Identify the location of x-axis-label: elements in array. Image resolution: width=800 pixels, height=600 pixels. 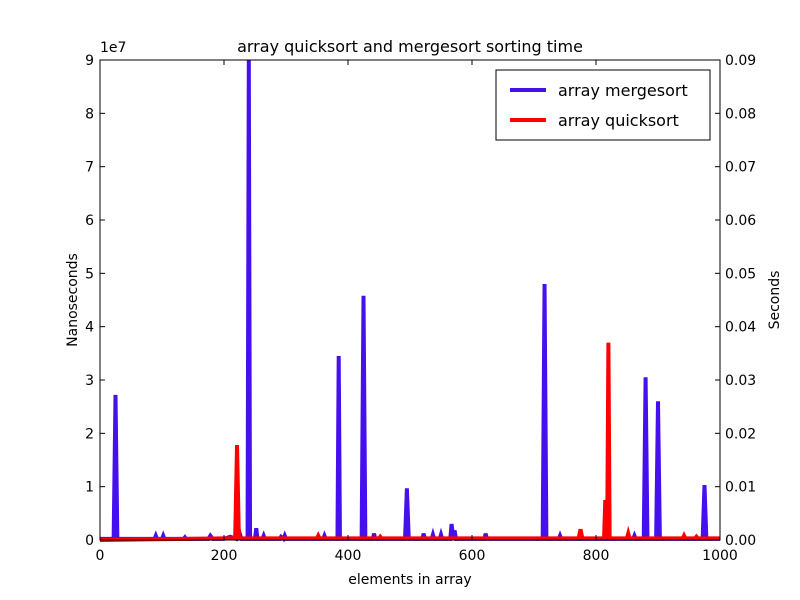
(409, 580).